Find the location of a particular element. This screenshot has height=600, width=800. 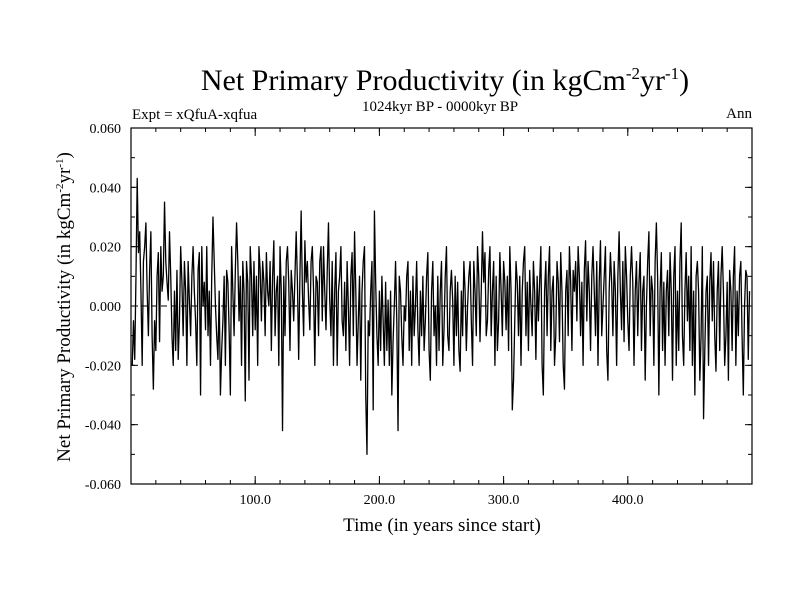

title-end: ) is located at coordinates (684, 80).